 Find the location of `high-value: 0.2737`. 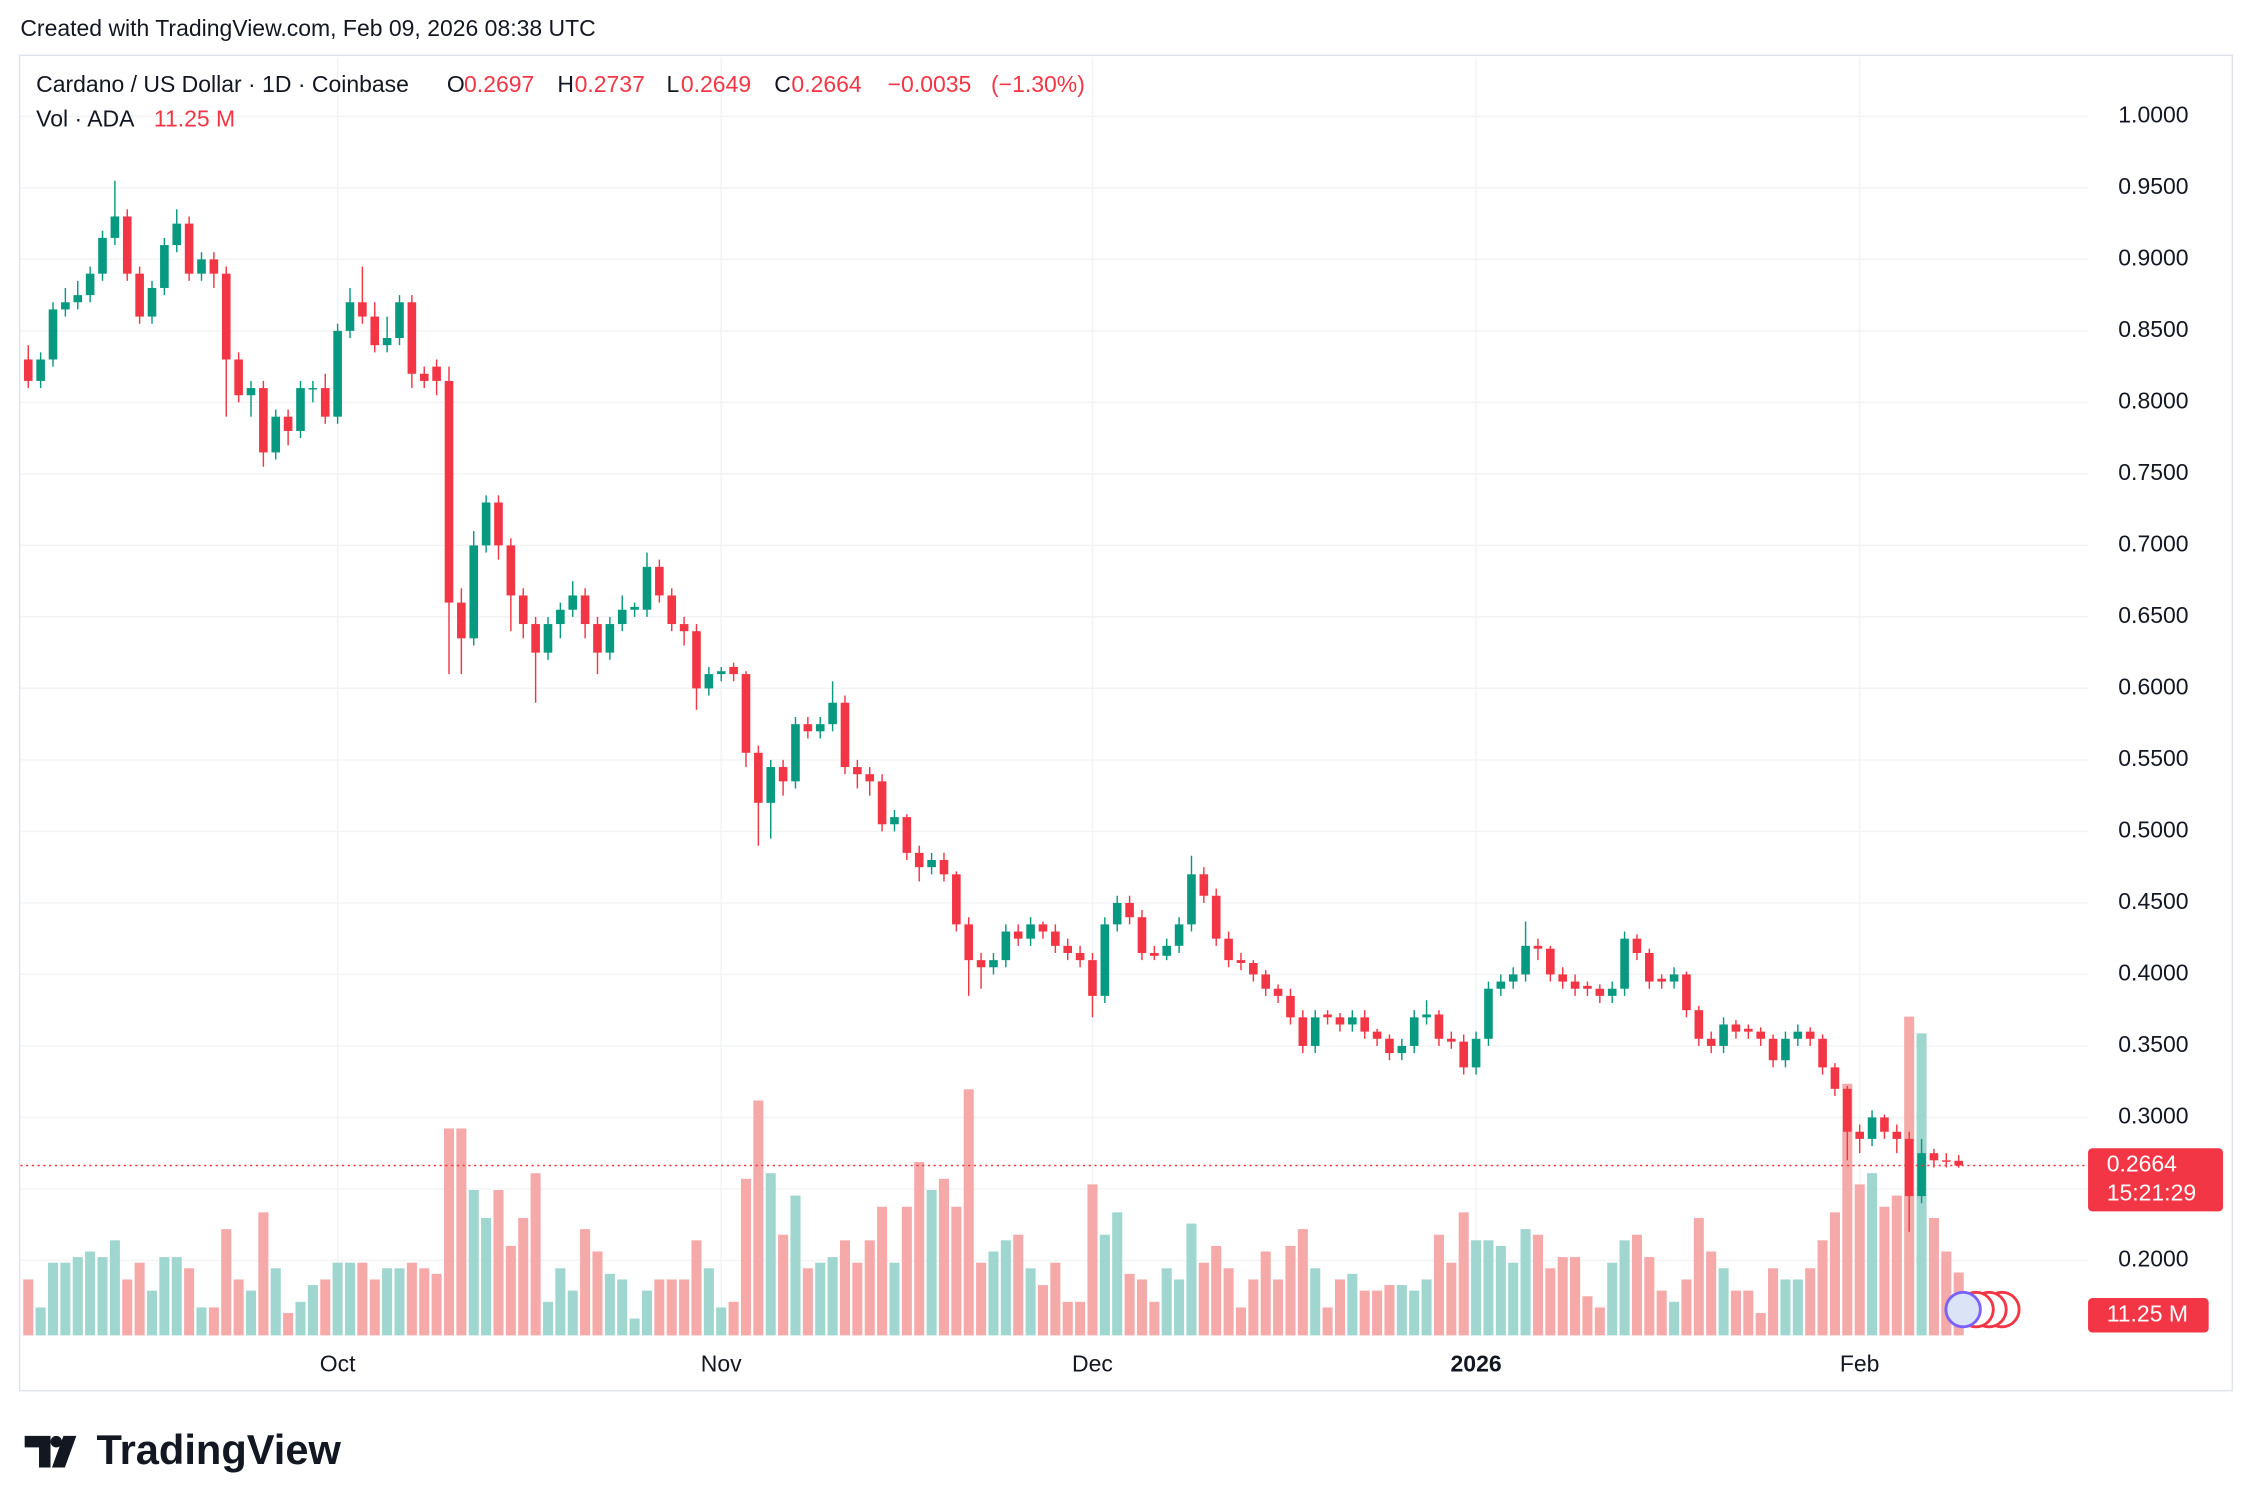

high-value: 0.2737 is located at coordinates (610, 84).